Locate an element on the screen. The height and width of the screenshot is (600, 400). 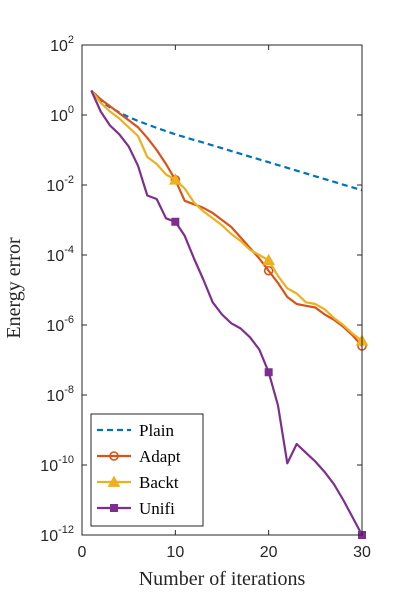
x-tick-label: 20 is located at coordinates (269, 552).